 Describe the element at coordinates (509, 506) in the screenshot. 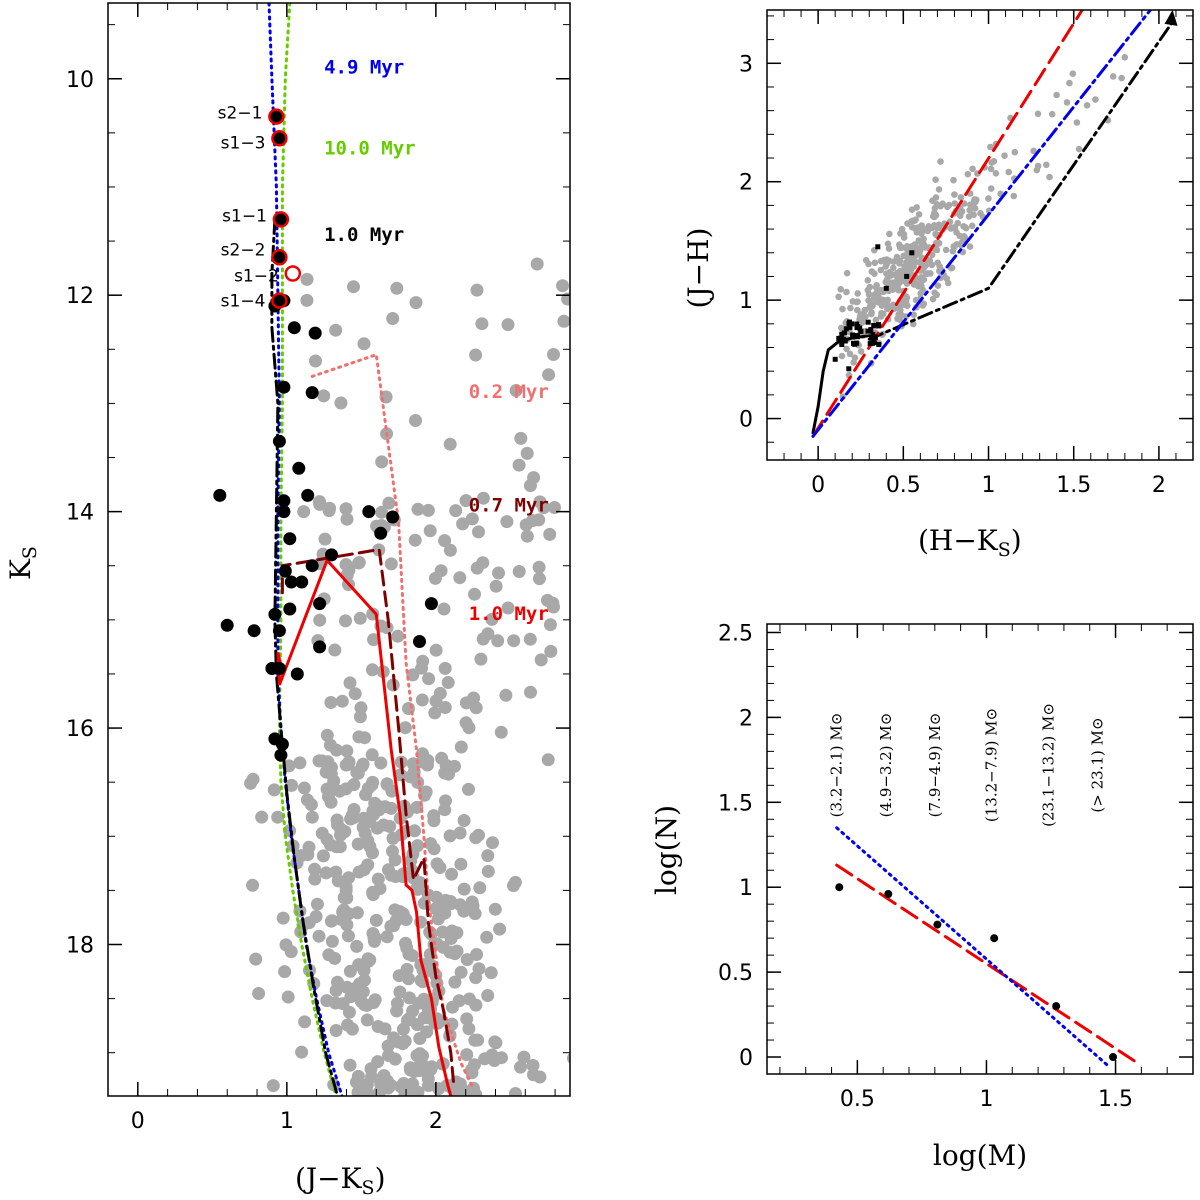

I see `cmd-age-label: 0.7 Myr` at that location.